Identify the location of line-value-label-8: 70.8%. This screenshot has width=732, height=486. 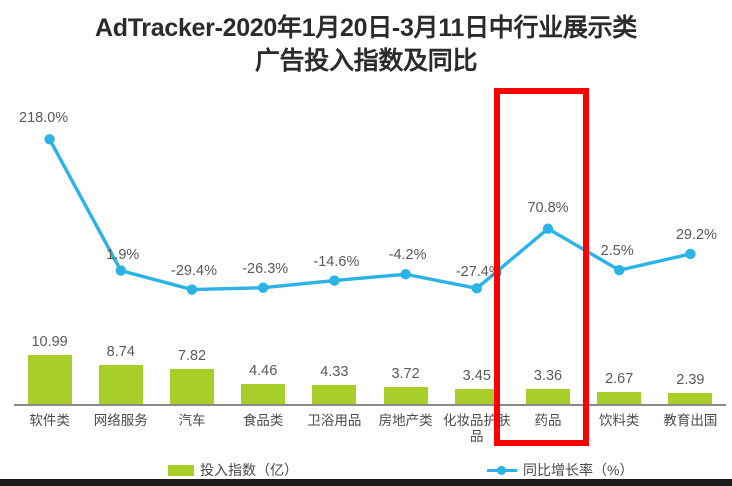
(548, 207).